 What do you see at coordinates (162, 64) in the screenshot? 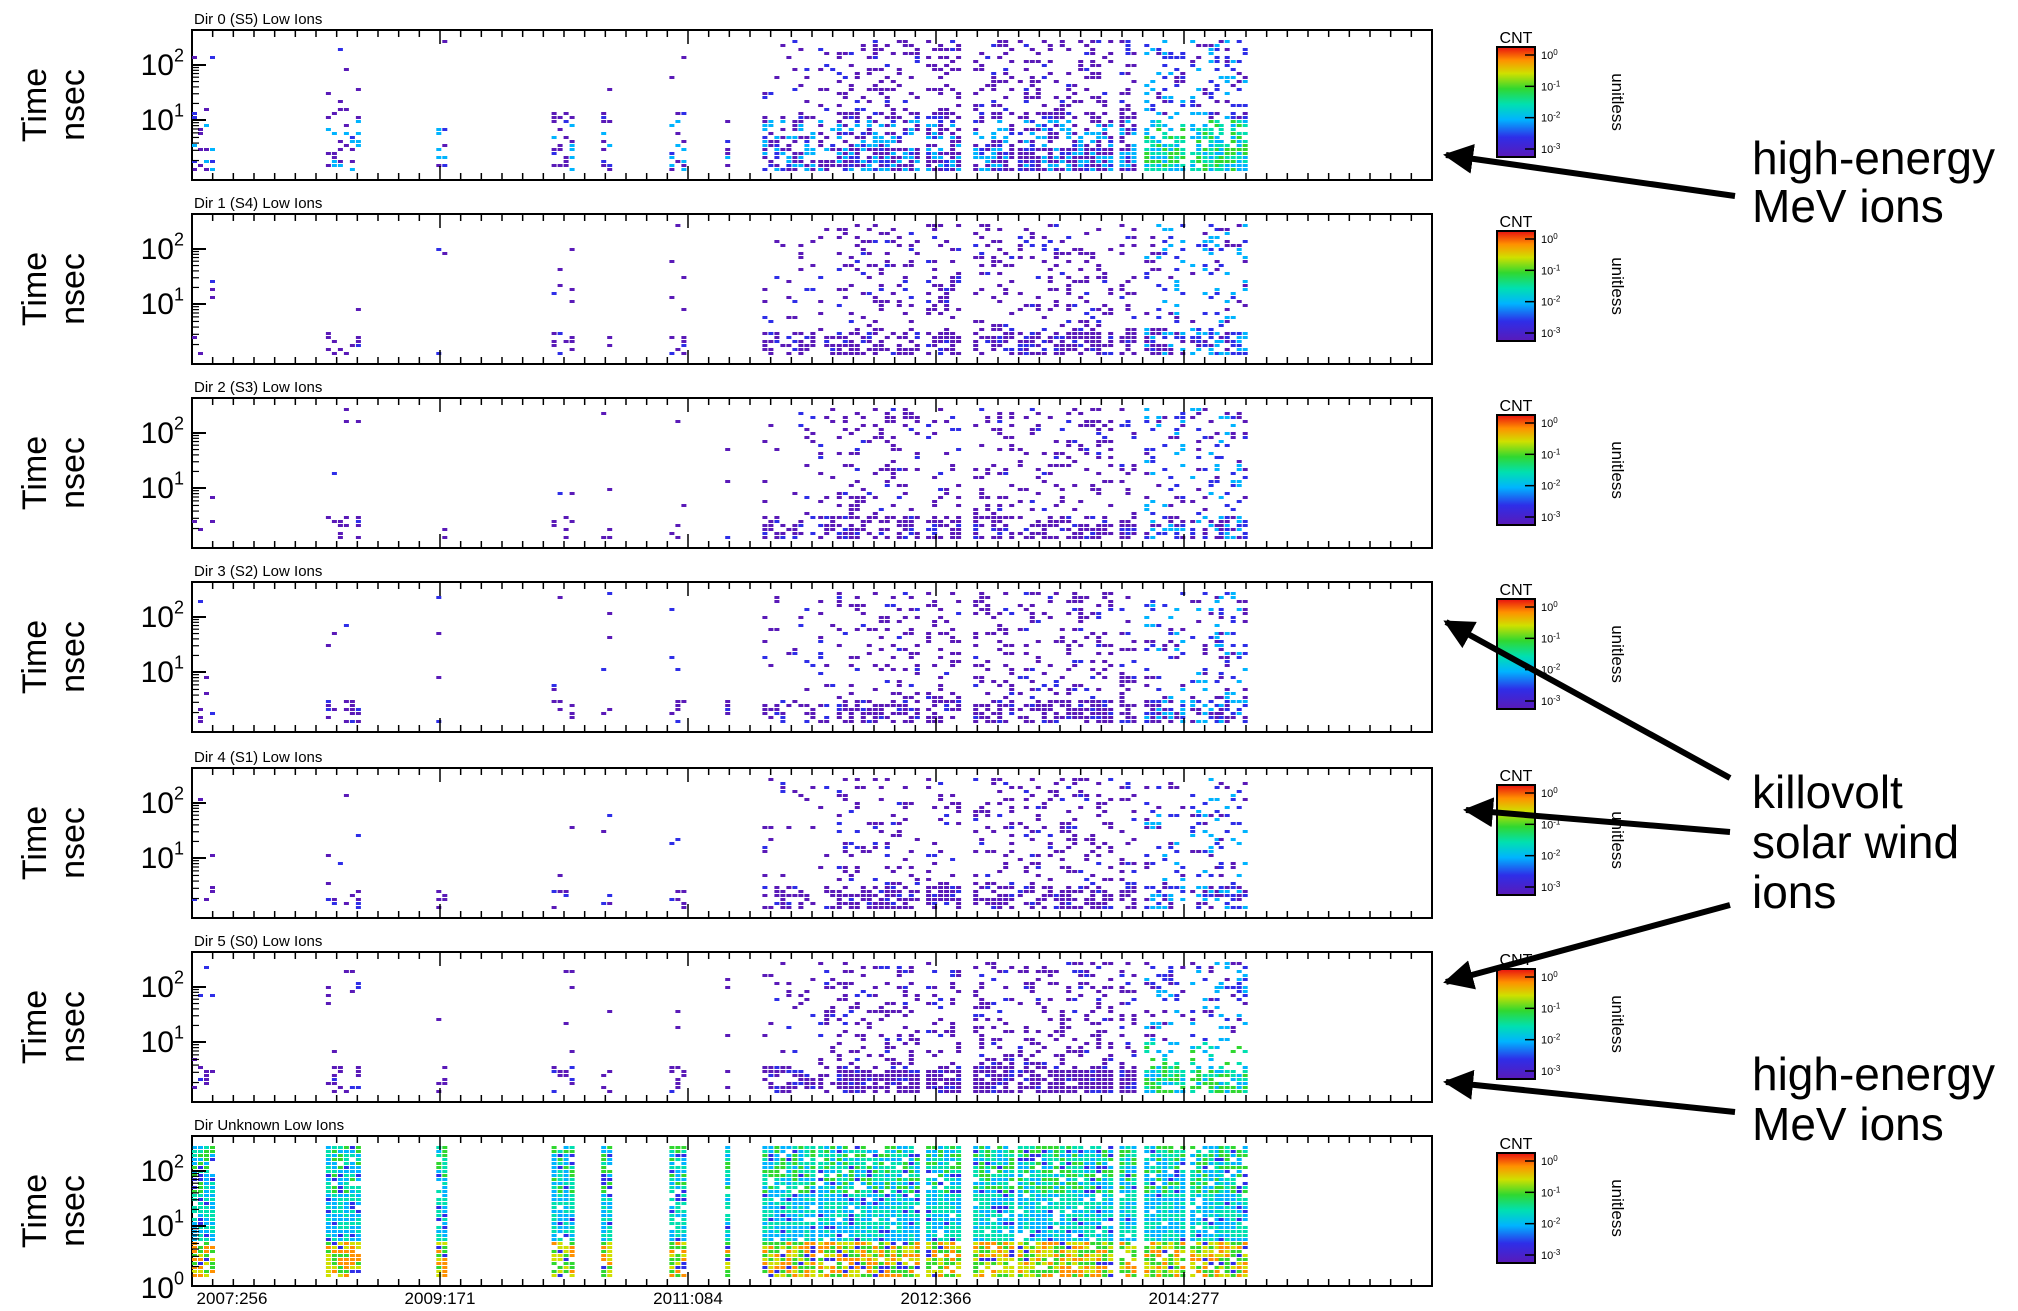
I see `y-tick-label: 102` at bounding box center [162, 64].